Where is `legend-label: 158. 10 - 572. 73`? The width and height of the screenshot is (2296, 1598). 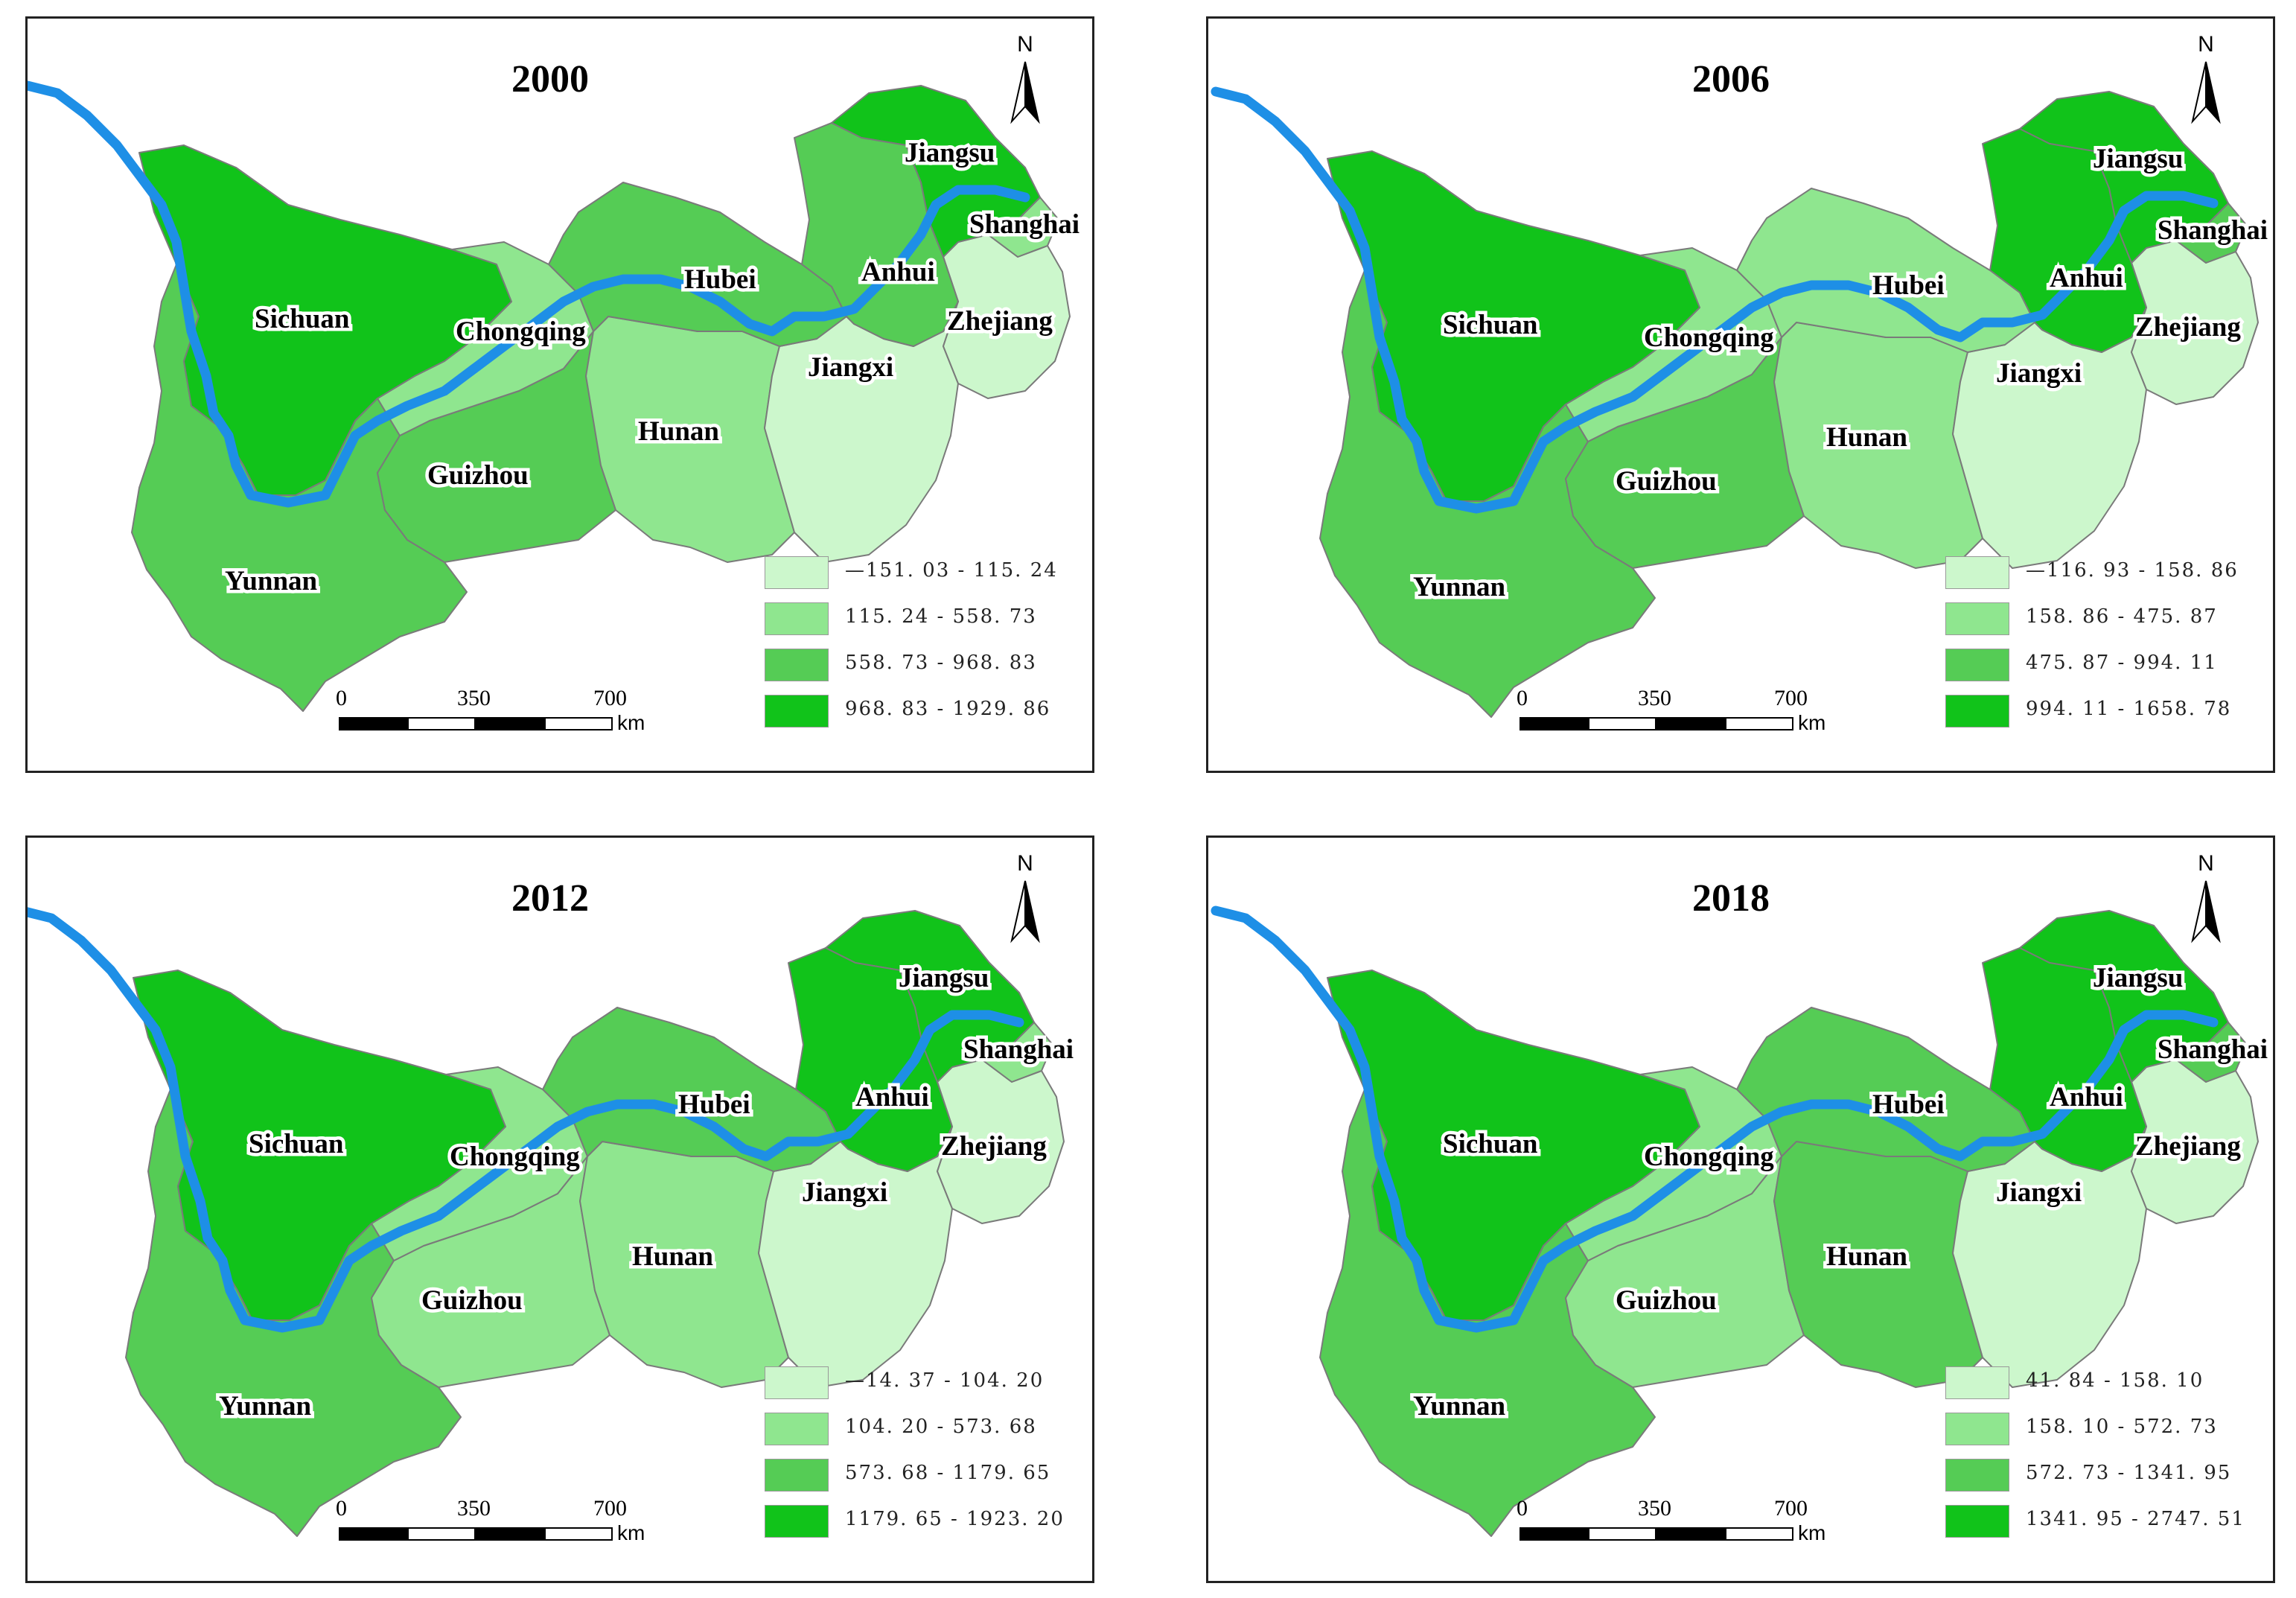
legend-label: 158. 10 - 572. 73 is located at coordinates (2122, 1427).